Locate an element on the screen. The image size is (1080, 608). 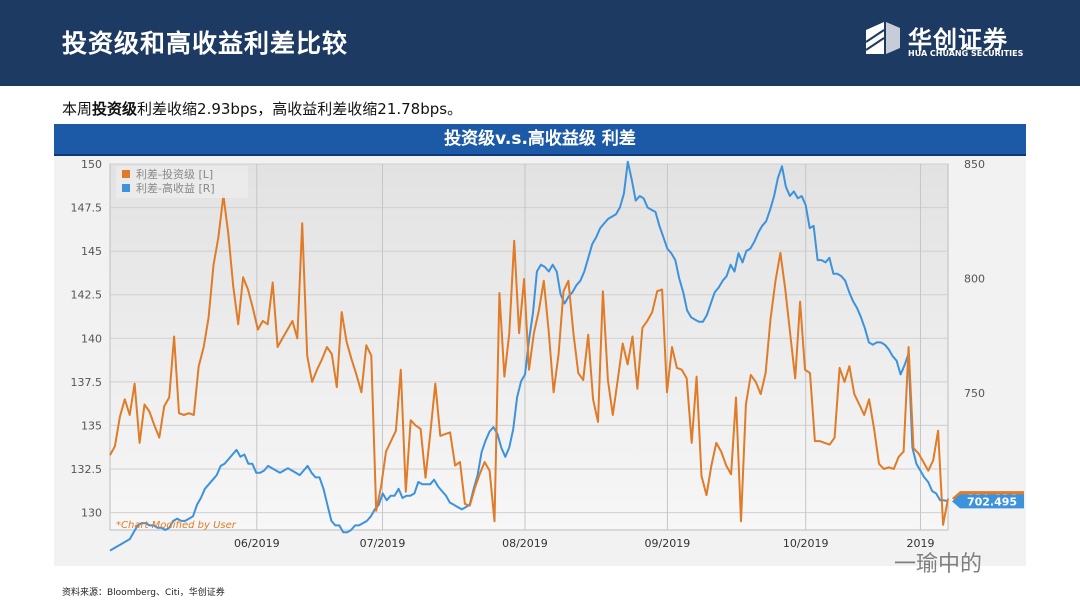
logo-text-cn: 华创证券 is located at coordinates (958, 40).